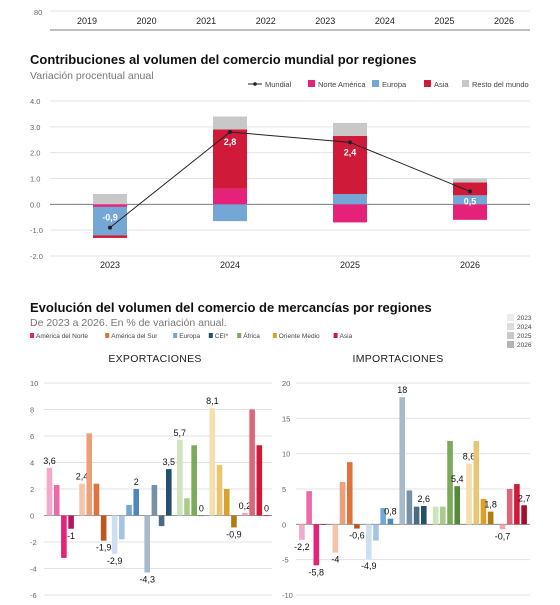 The width and height of the screenshot is (560, 605). I want to click on chart1-y-tick: 4.0, so click(35, 101).